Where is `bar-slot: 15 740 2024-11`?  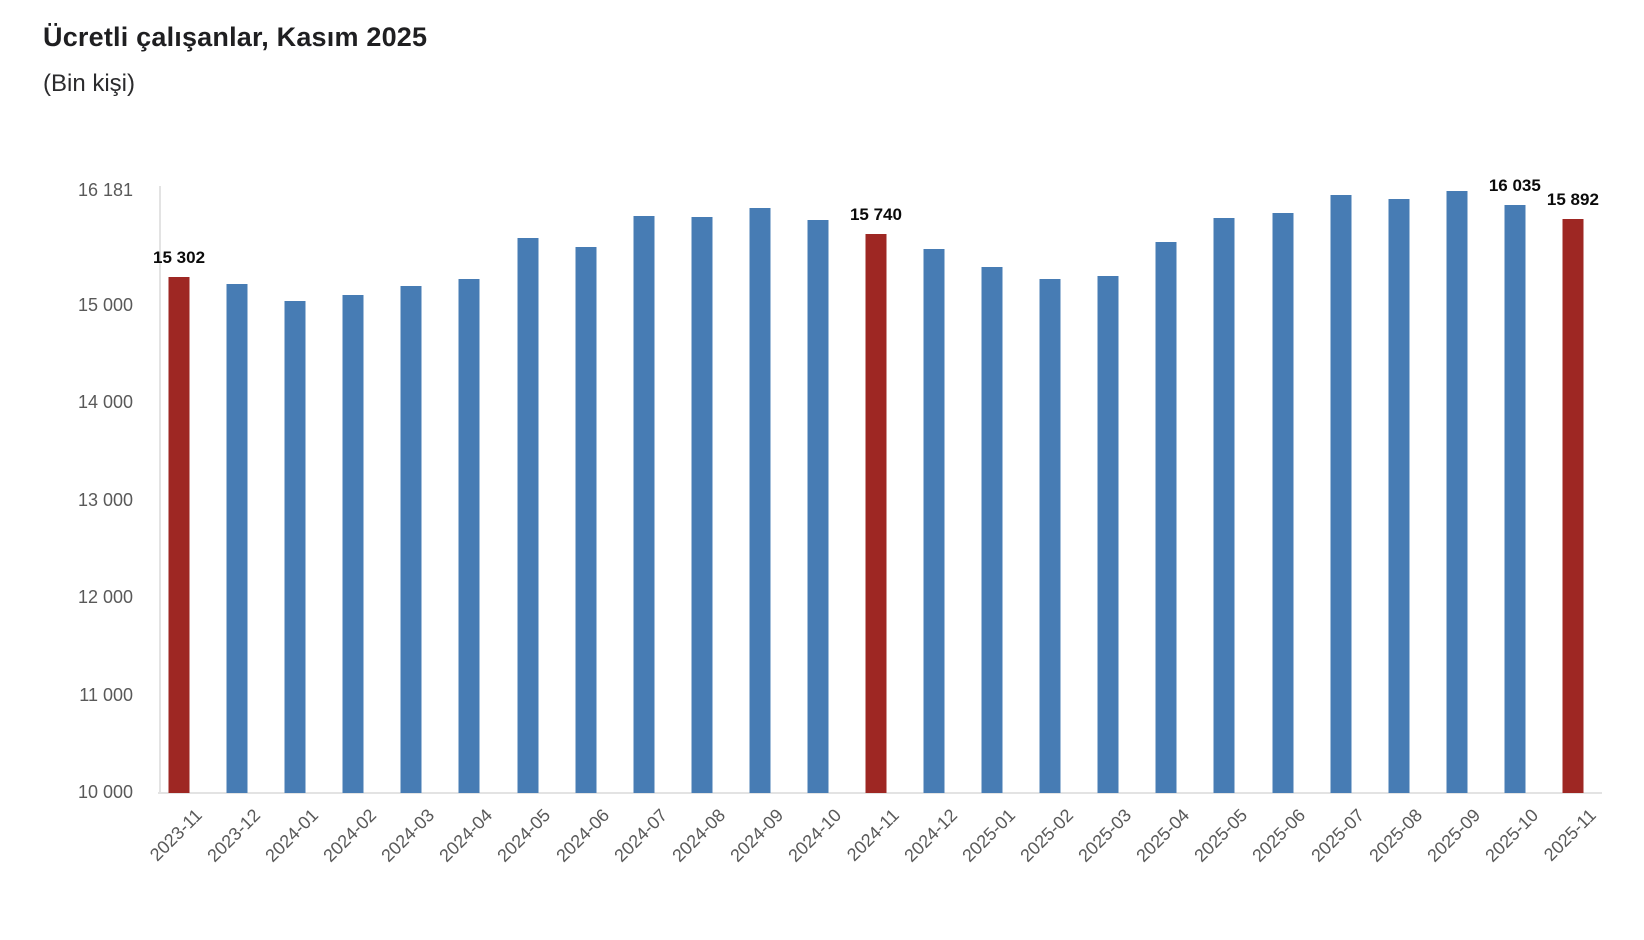
bar-slot: 15 740 2024-11 is located at coordinates (874, 528).